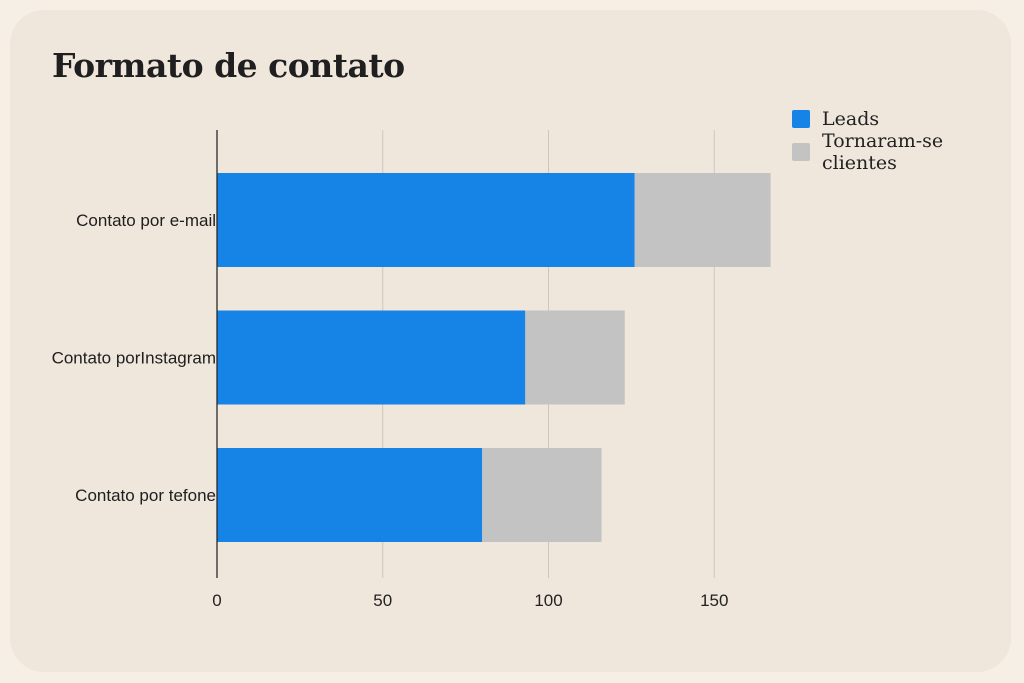  I want to click on legend-label-leads: Leads, so click(851, 118).